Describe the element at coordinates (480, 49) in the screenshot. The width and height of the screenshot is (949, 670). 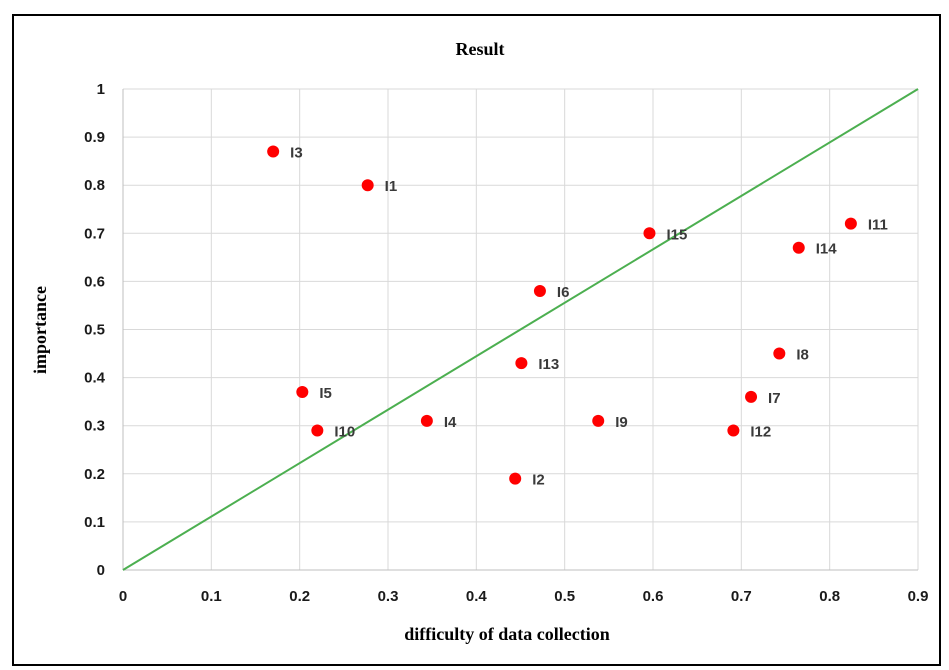
I see `chart-title: Result` at that location.